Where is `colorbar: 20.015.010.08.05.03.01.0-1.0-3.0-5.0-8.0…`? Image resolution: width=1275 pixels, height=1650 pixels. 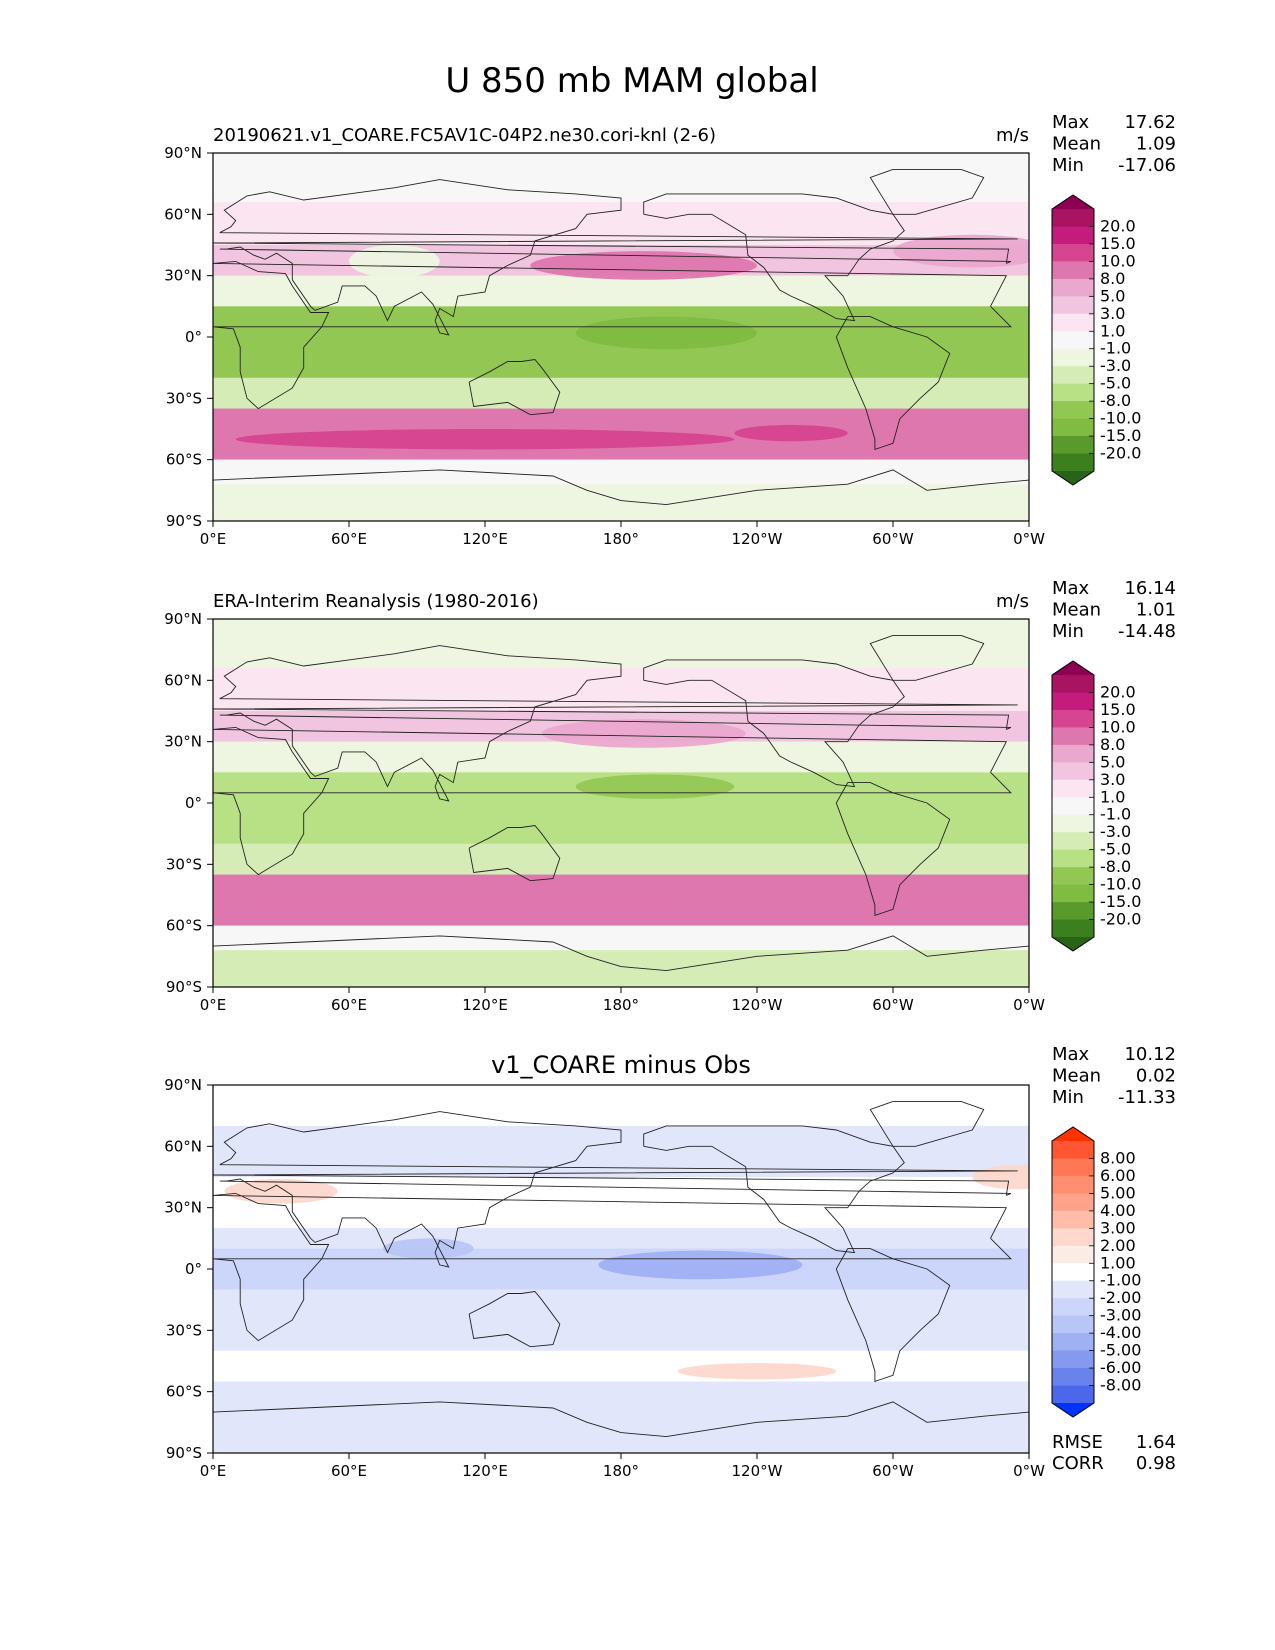 colorbar: 20.015.010.08.05.03.01.0-1.0-3.0-5.0-8.0… is located at coordinates (1096, 340).